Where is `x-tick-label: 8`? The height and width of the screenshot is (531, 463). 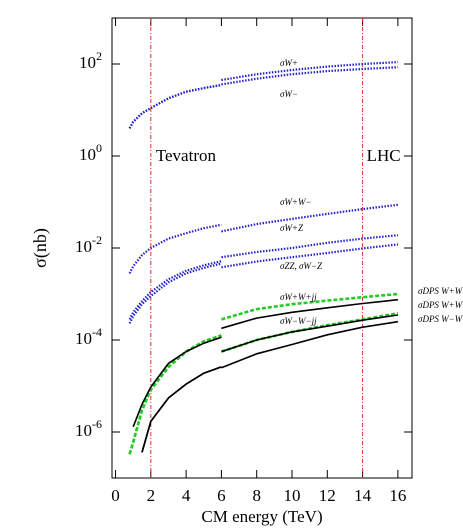 x-tick-label: 8 is located at coordinates (256, 495).